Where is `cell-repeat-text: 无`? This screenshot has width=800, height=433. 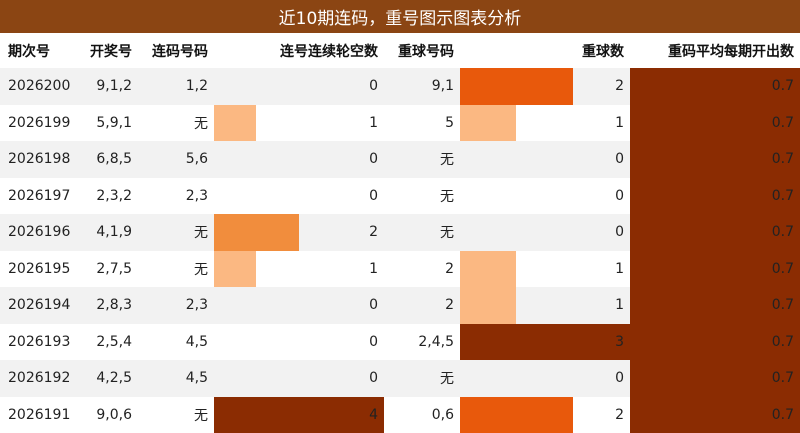
cell-repeat-text: 无 is located at coordinates (447, 378).